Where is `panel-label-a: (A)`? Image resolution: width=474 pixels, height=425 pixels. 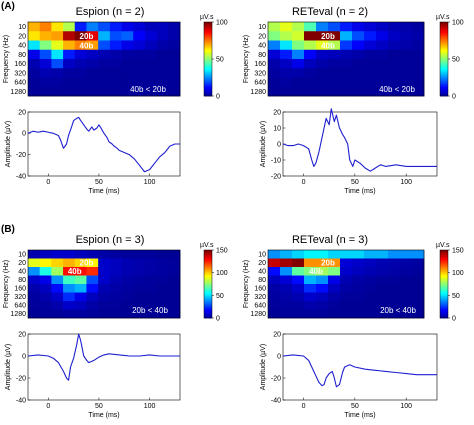 panel-label-a: (A) is located at coordinates (8, 6).